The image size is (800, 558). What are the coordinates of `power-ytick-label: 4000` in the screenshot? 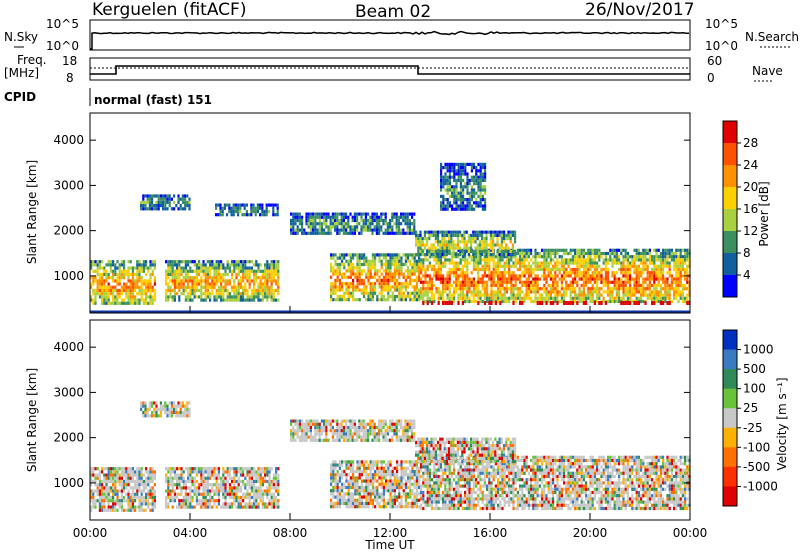 It's located at (68, 140).